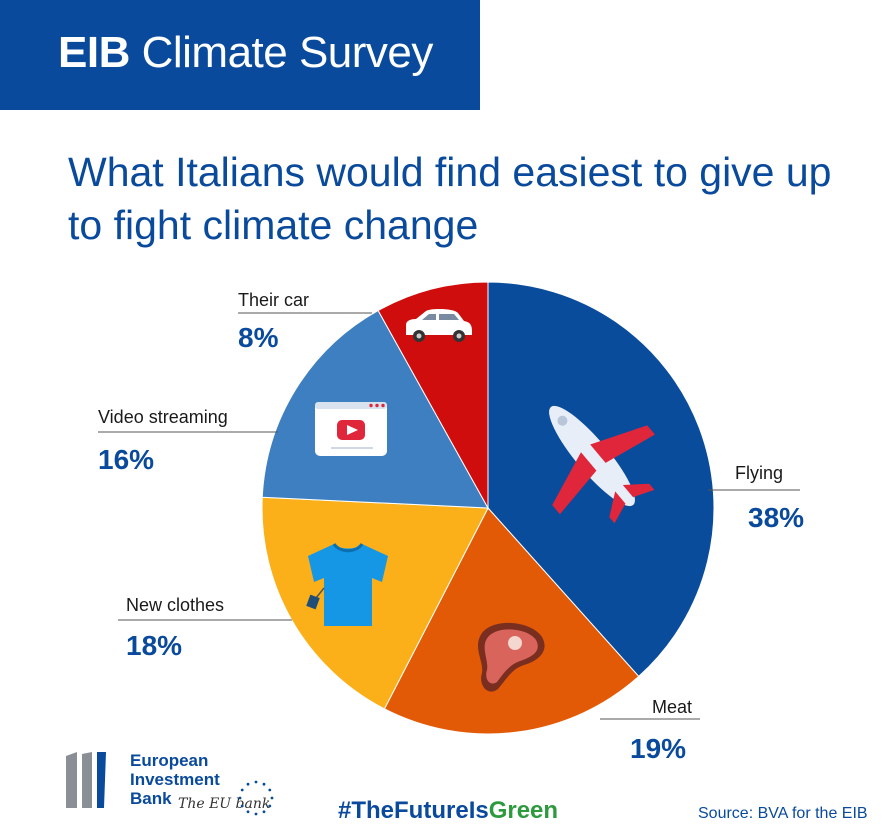 The width and height of the screenshot is (883, 839). I want to click on banner-subtitle: Climate Survey, so click(287, 52).